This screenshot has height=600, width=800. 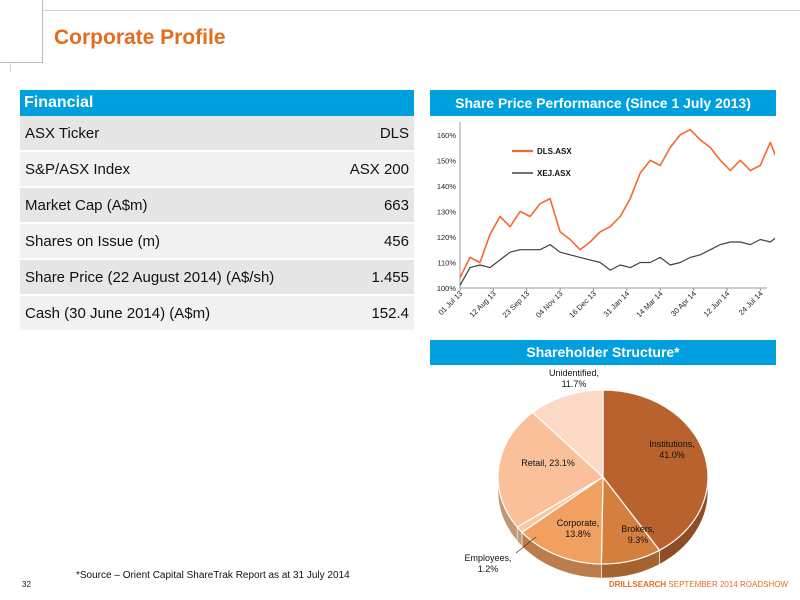 I want to click on x-tick-label: 24 Jul 14, so click(x=751, y=303).